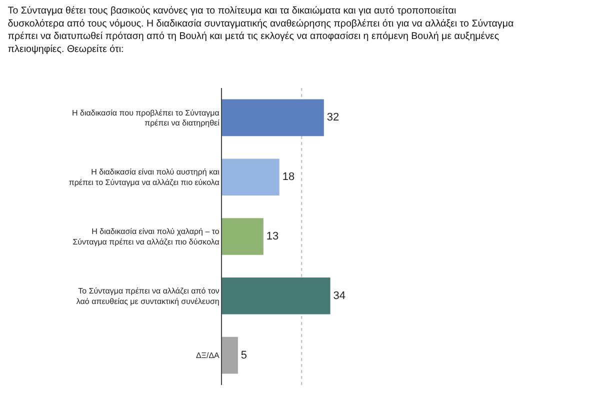 Image resolution: width=600 pixels, height=393 pixels. I want to click on y-tick-label: Το Σύνταγμα πρέπει να αλλάζει από τον λαό απευθείας με συντακτική συνέλευση, so click(148, 296).